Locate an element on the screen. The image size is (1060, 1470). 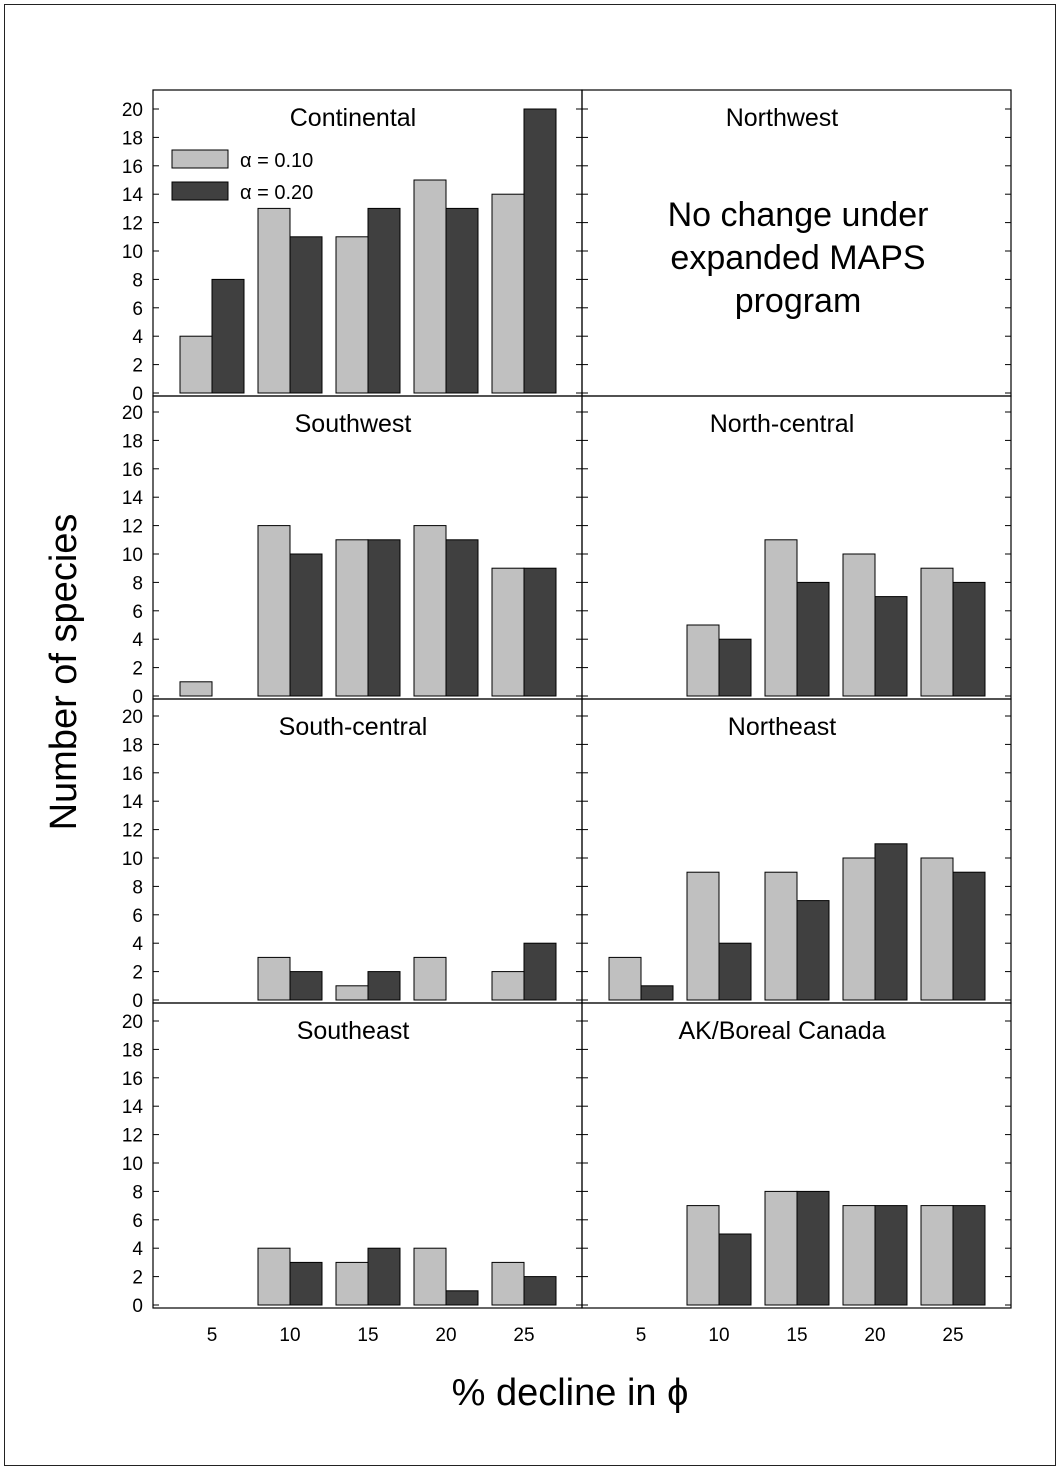
panel-title: Northwest is located at coordinates (782, 118).